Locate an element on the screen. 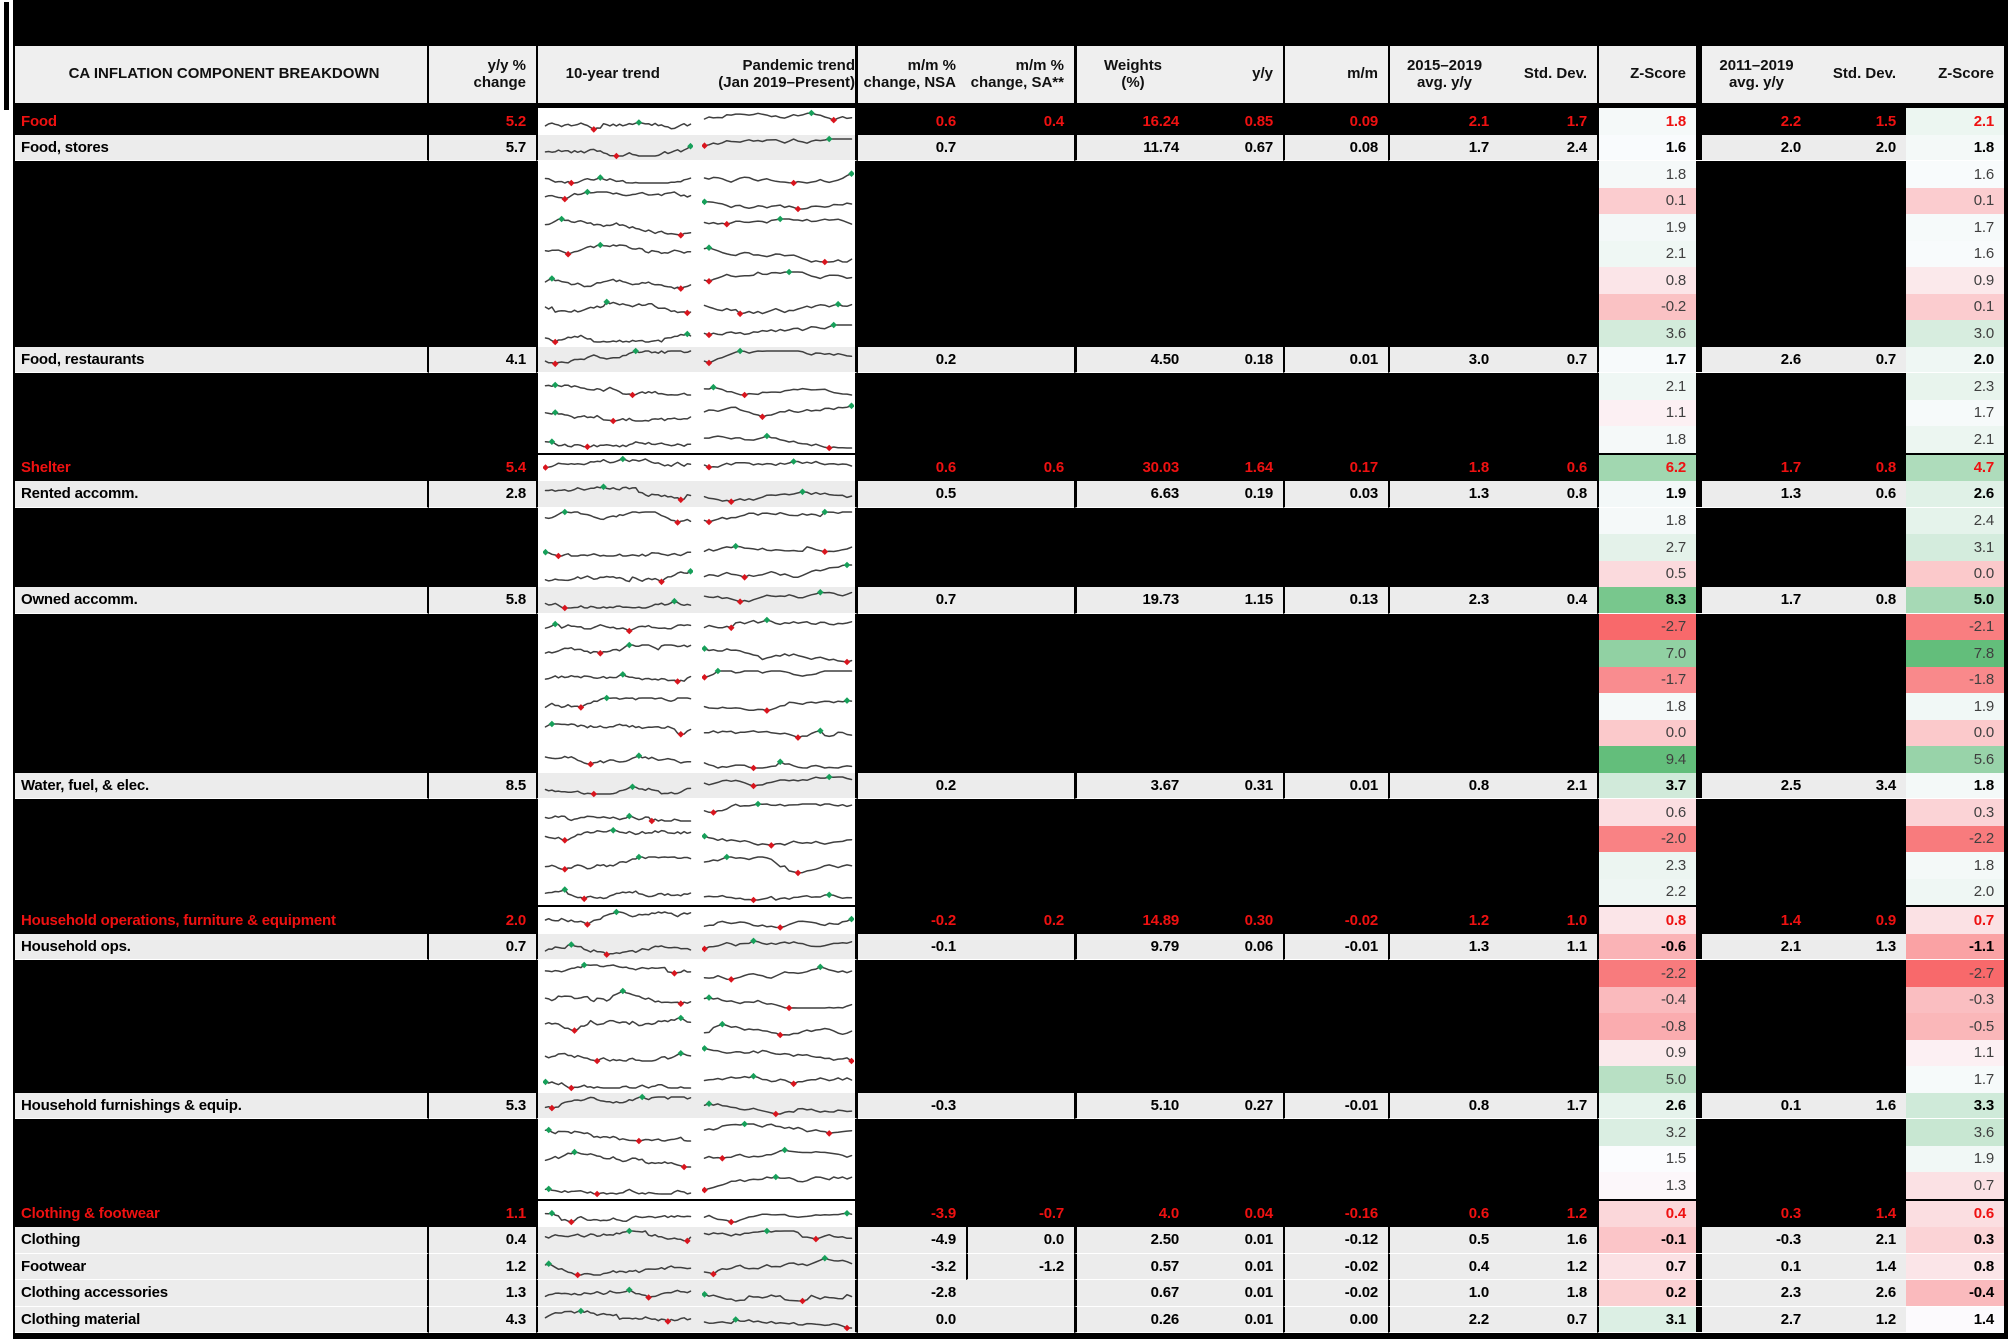 The width and height of the screenshot is (2010, 1339). weight-percent: 9.79 is located at coordinates (1131, 946).